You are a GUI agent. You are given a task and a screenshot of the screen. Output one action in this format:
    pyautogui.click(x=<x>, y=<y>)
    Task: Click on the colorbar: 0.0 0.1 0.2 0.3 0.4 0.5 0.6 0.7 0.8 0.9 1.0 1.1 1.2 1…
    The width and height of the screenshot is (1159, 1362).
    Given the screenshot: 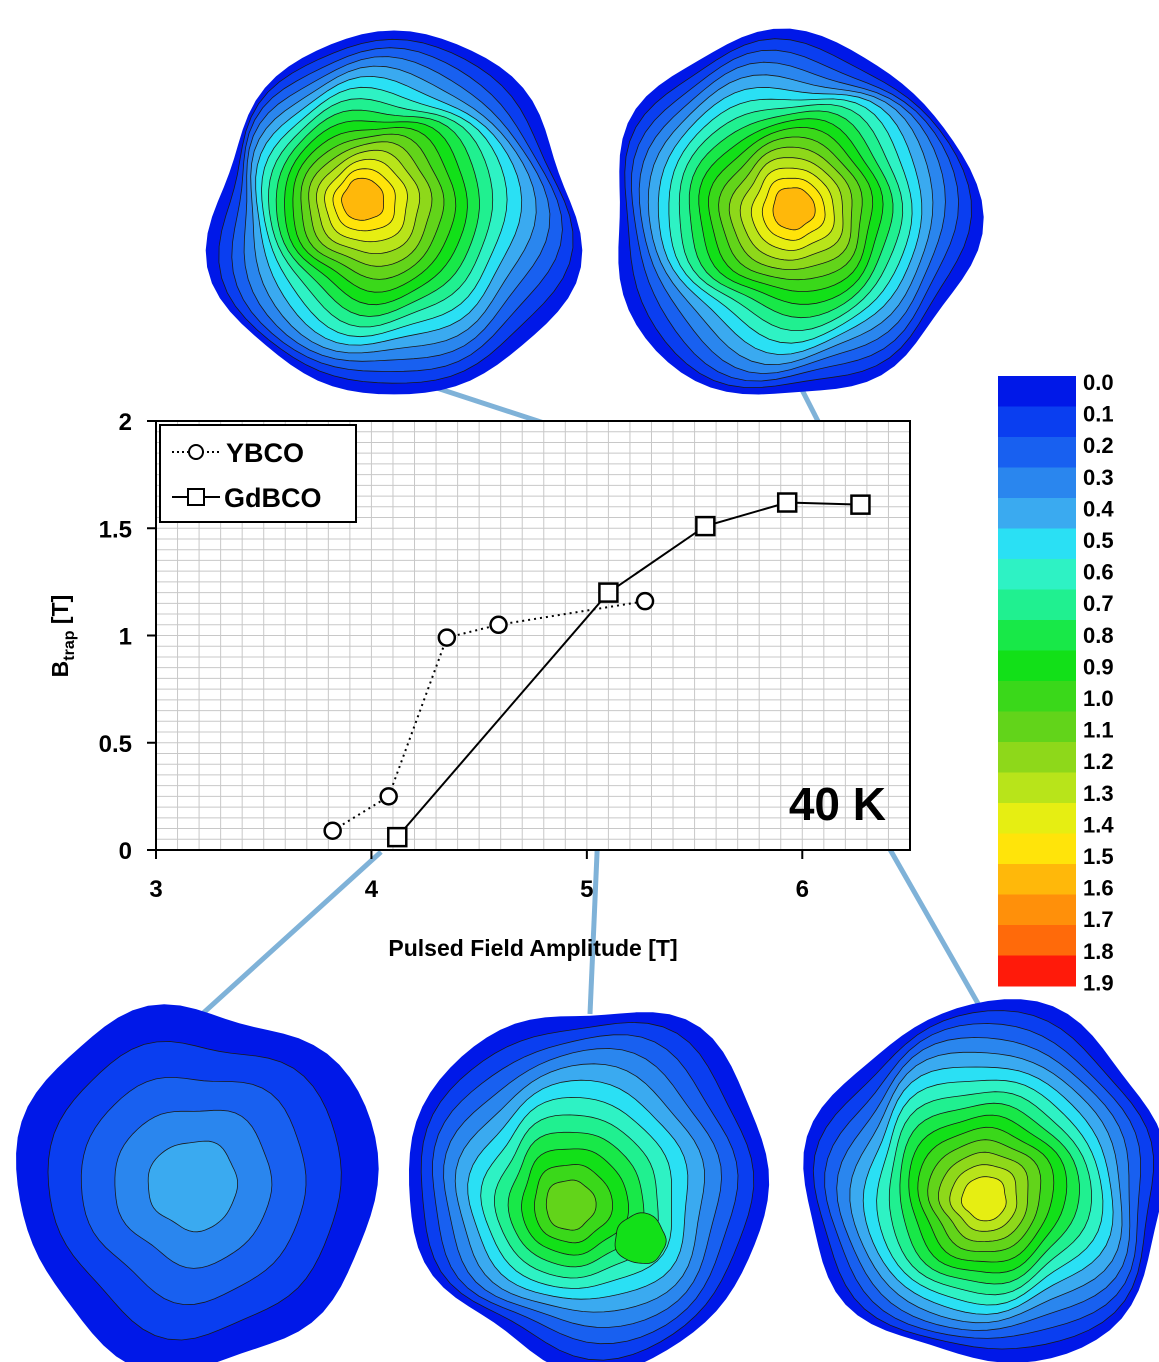 What is the action you would take?
    pyautogui.click(x=1056, y=682)
    